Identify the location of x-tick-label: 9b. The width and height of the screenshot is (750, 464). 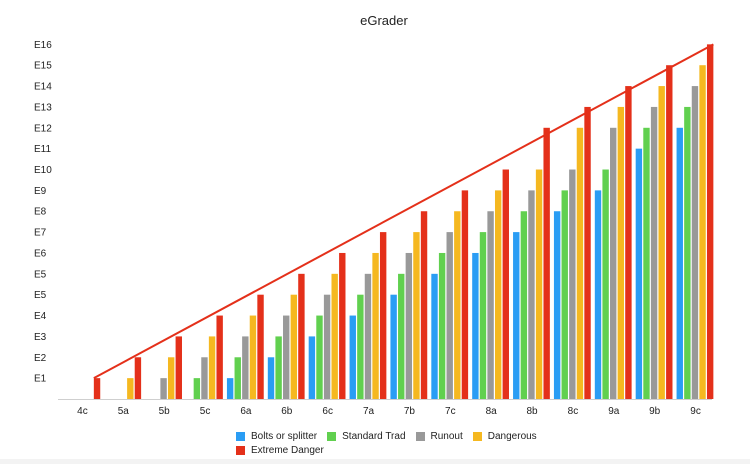
(655, 411).